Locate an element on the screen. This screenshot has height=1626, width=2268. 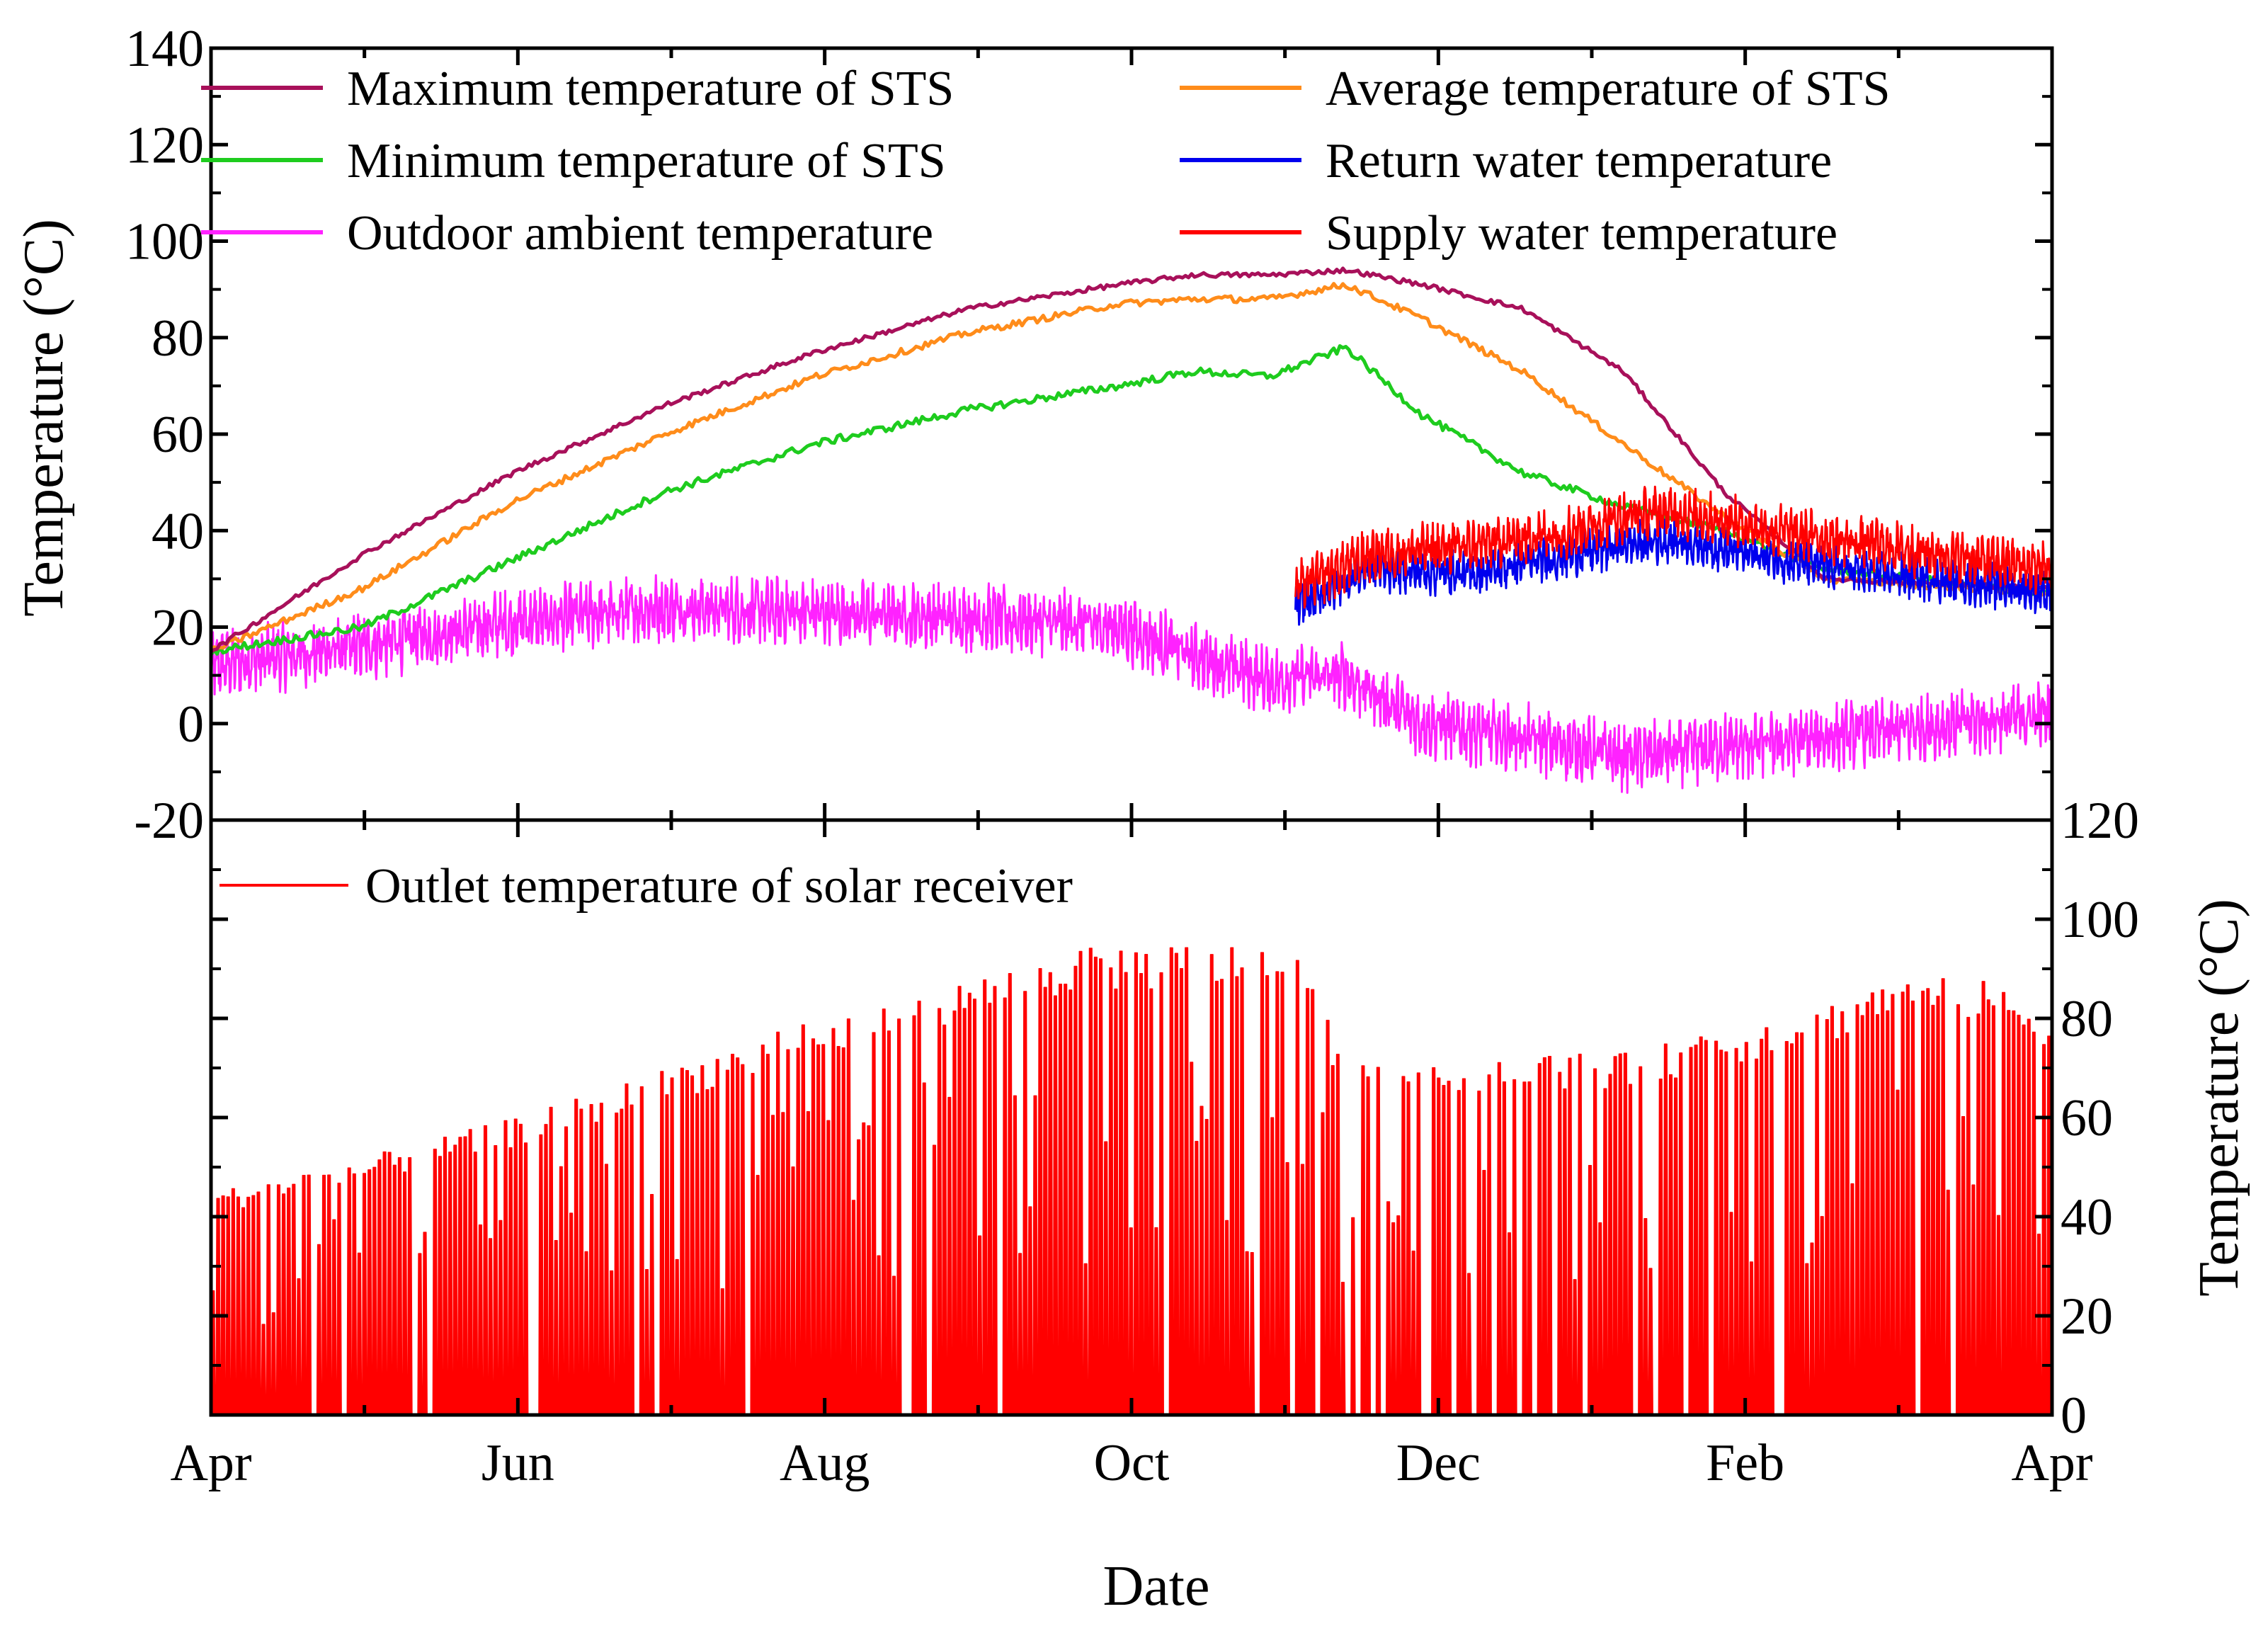
legend-label-2: Minimum temperature of STS is located at coordinates (646, 161).